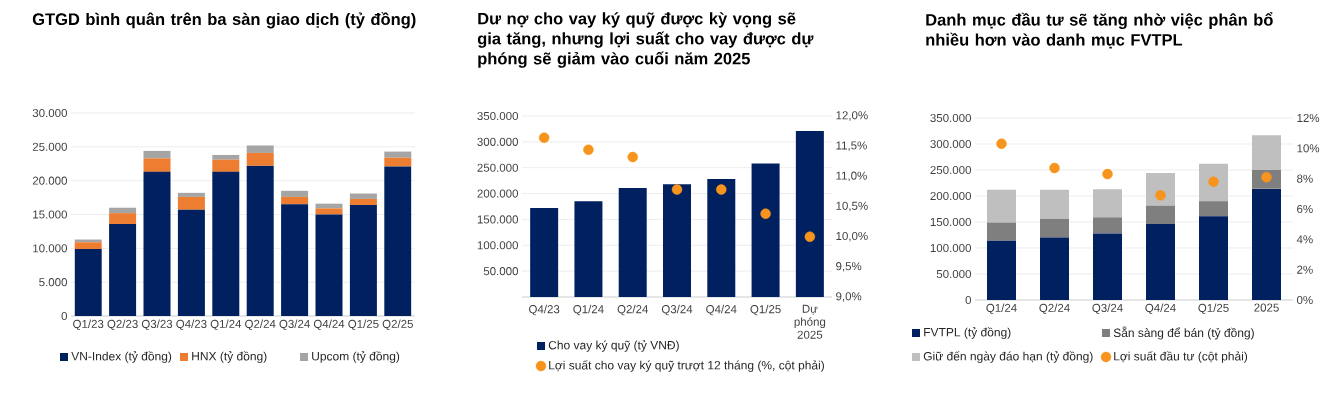 Image resolution: width=1336 pixels, height=413 pixels. Describe the element at coordinates (1308, 148) in the screenshot. I see `y2-tick-label: 10%` at that location.